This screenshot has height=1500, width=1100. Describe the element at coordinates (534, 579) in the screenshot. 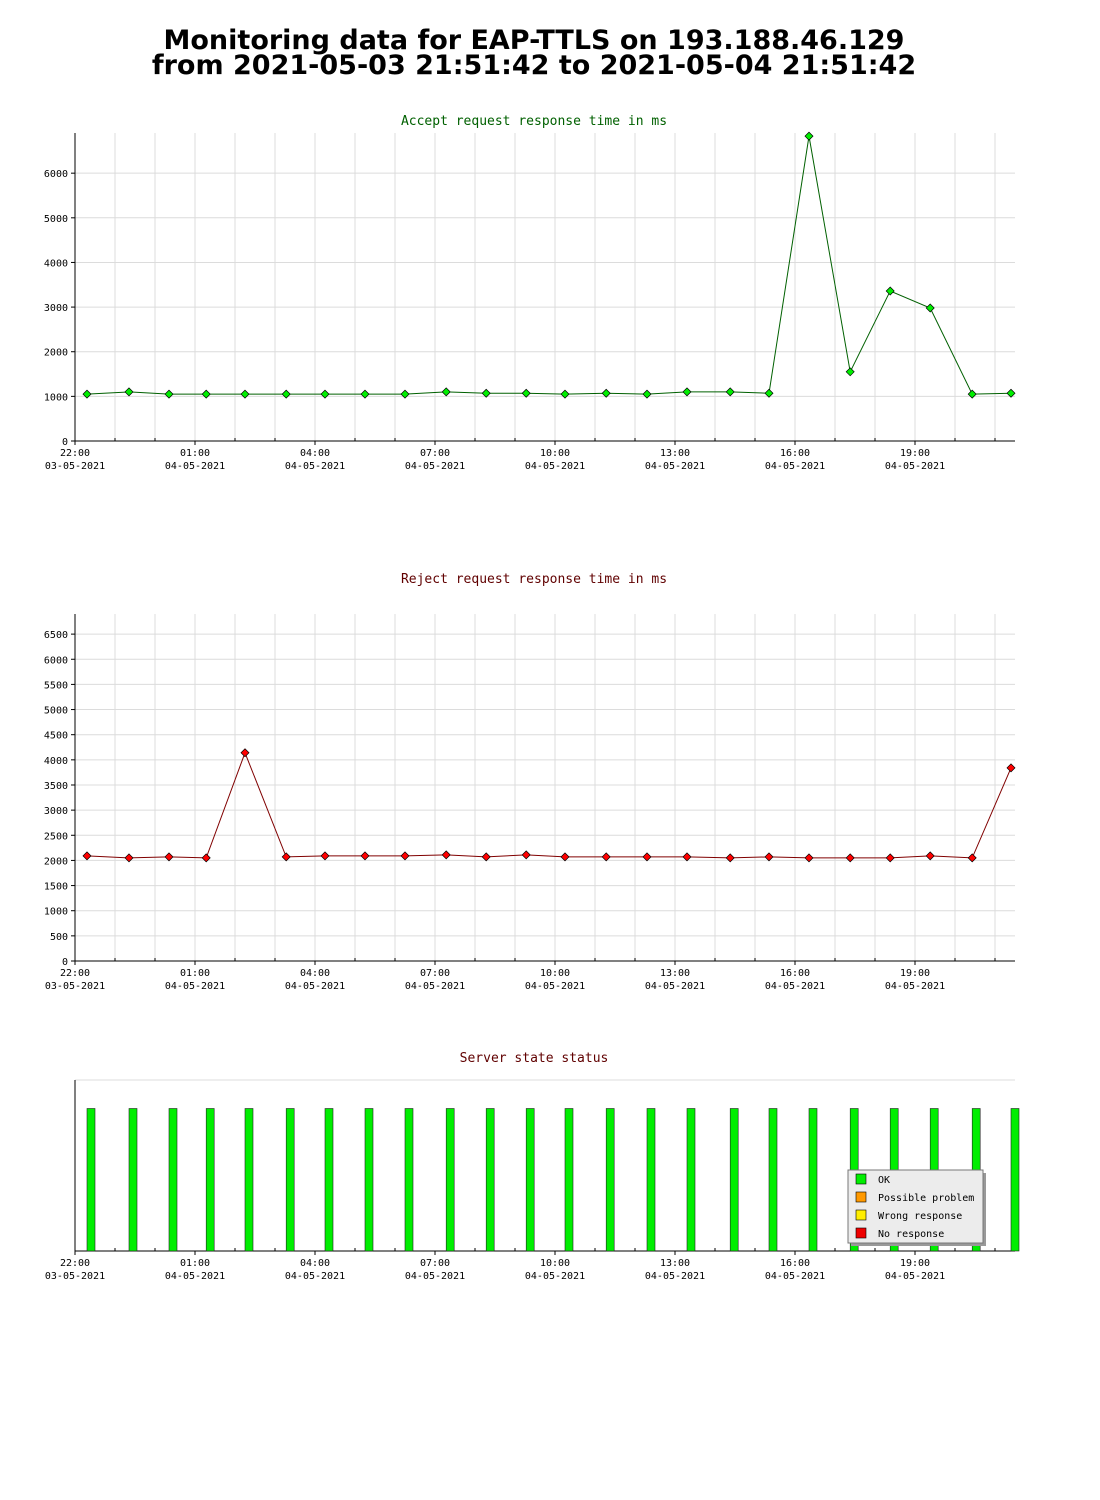

I see `chart-title: Reject request response time in ms` at that location.